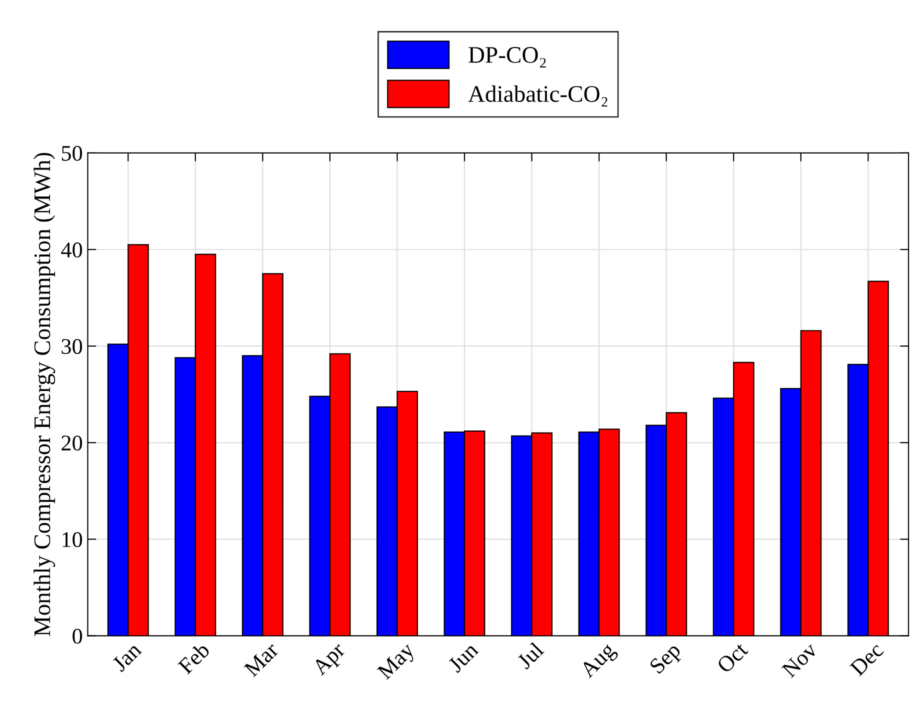  What do you see at coordinates (126, 657) in the screenshot?
I see `x-tick-label: Jan` at bounding box center [126, 657].